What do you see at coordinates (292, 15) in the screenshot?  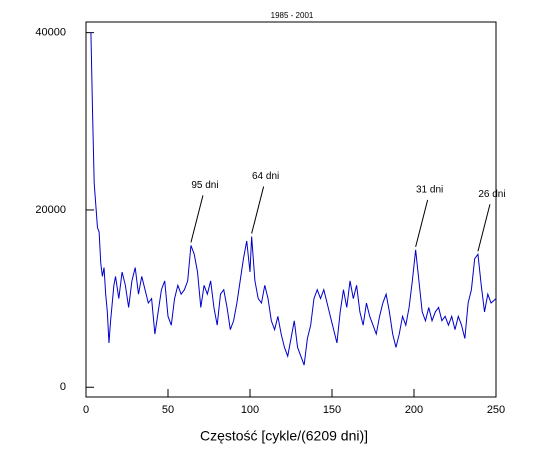 I see `chart-title: 1985 - 2001` at bounding box center [292, 15].